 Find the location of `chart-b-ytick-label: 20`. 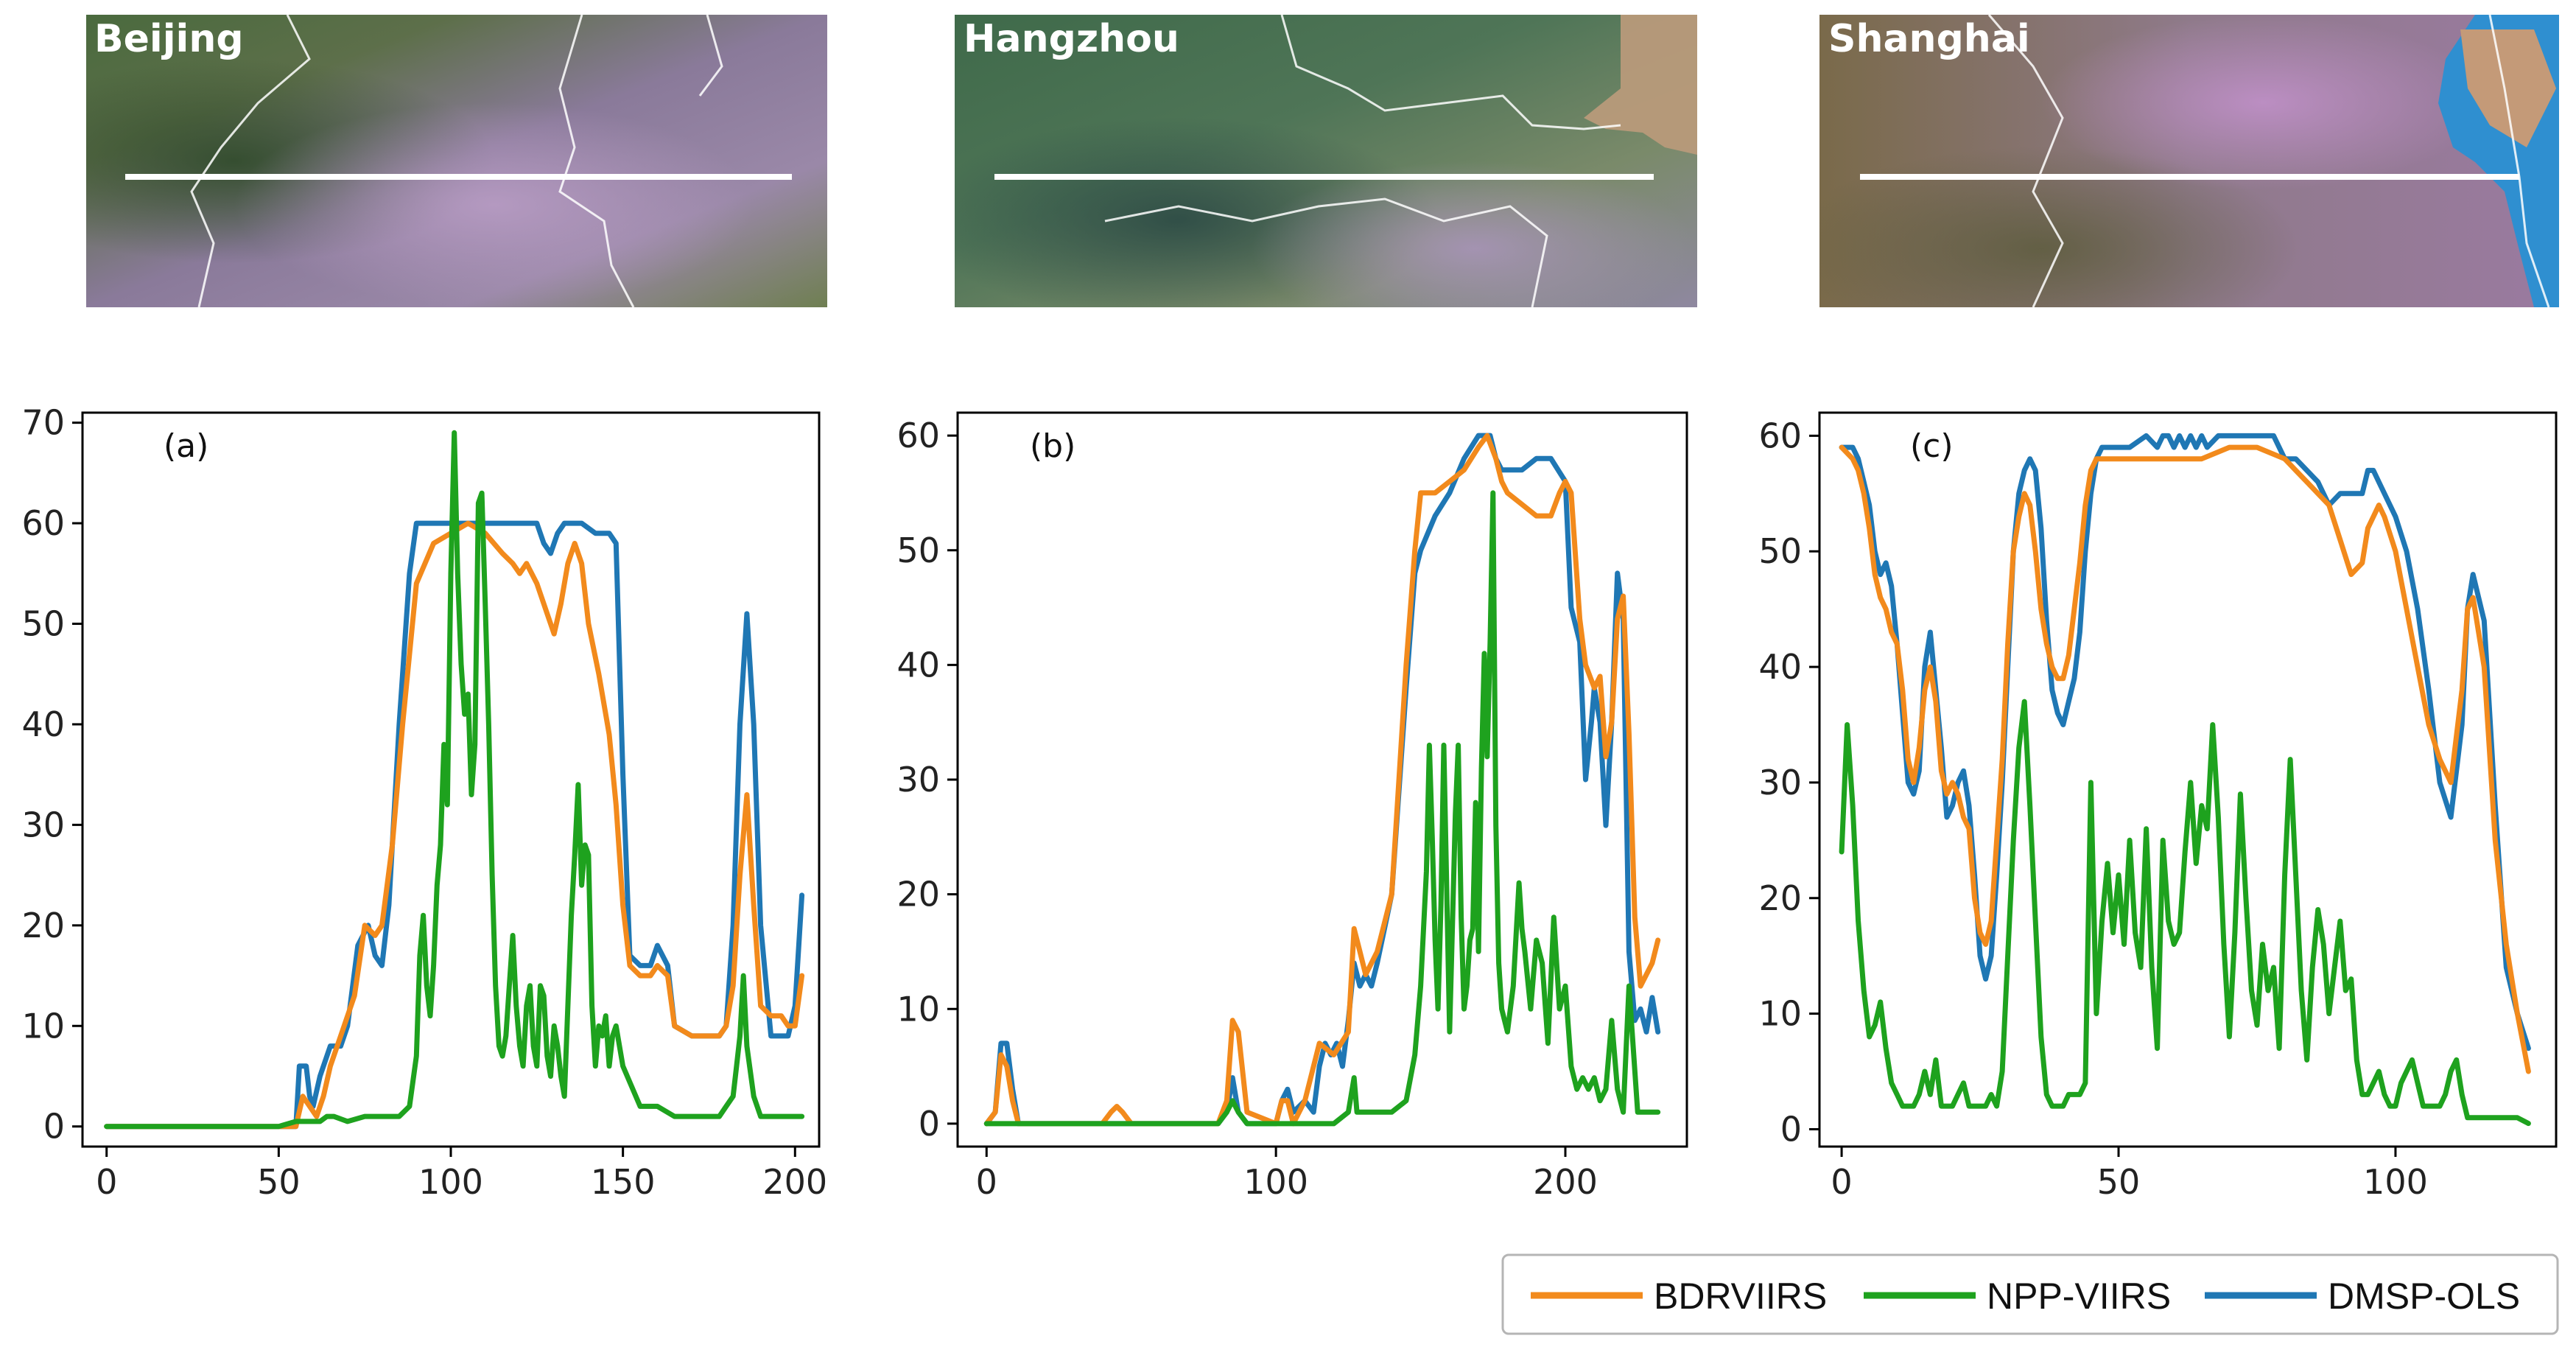

chart-b-ytick-label: 20 is located at coordinates (918, 894).